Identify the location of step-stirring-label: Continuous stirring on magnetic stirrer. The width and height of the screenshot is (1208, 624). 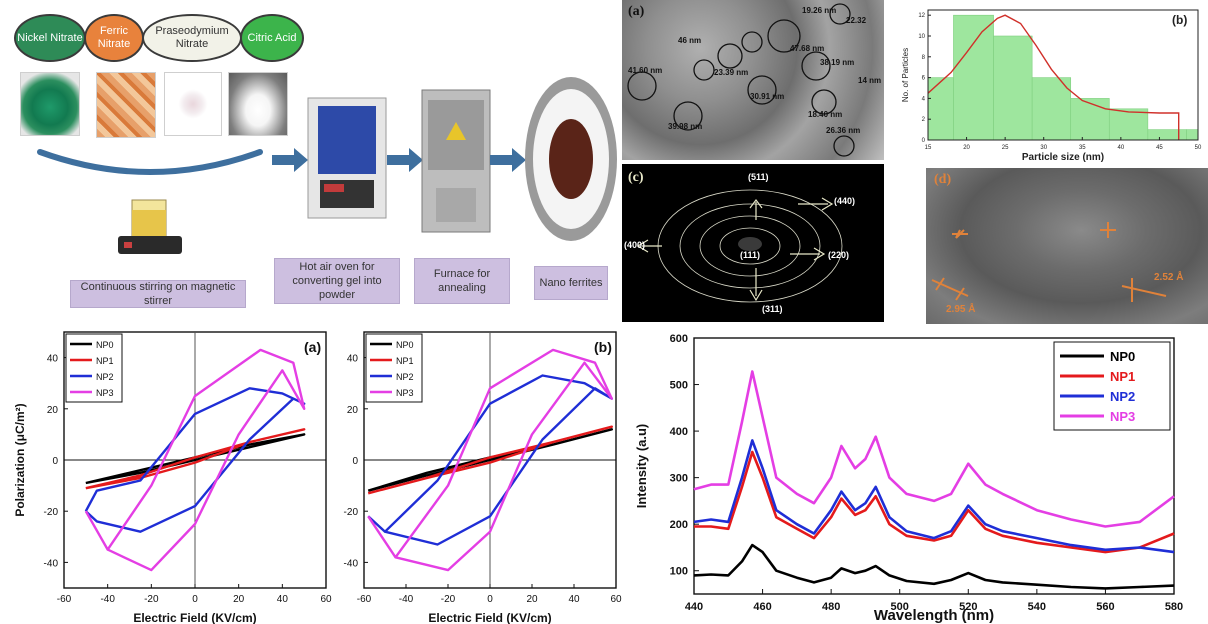
(158, 294).